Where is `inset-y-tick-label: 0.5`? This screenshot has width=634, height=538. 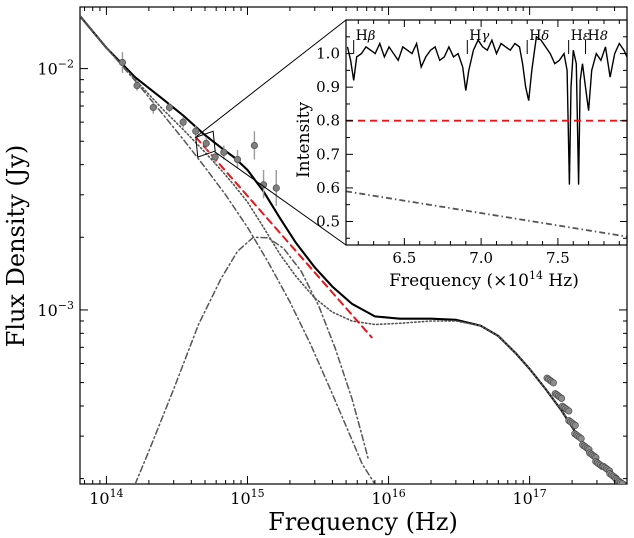 inset-y-tick-label: 0.5 is located at coordinates (328, 221).